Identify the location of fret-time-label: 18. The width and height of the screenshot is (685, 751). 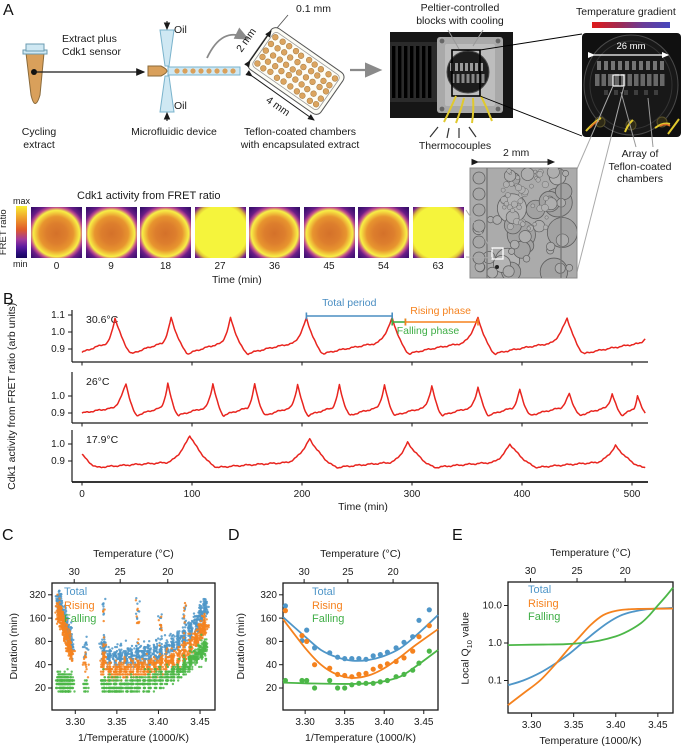
(165, 266).